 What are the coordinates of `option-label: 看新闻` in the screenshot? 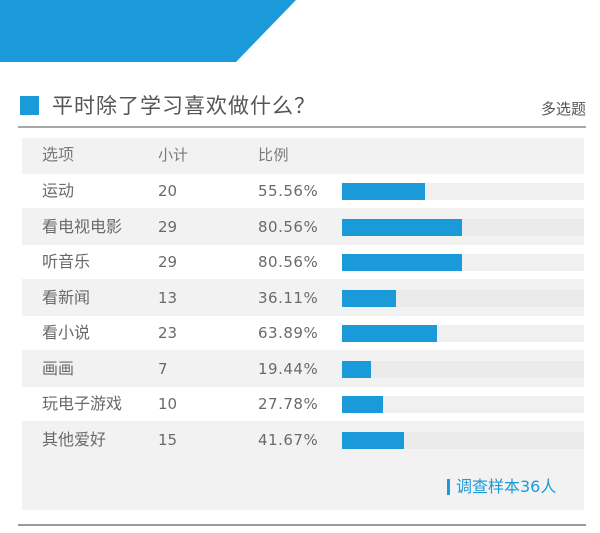 It's located at (66, 297).